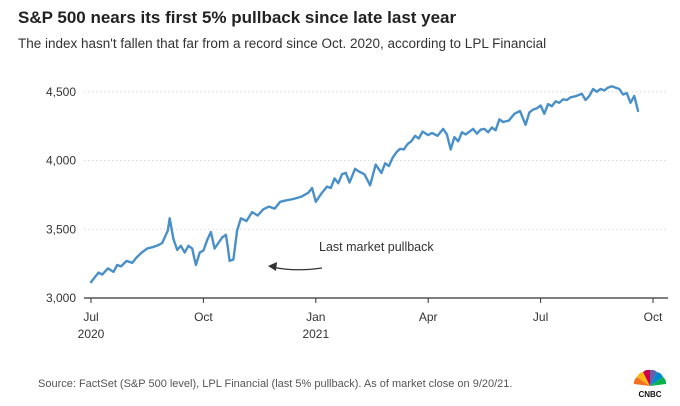 Image resolution: width=680 pixels, height=406 pixels. I want to click on y-axis: 3,000 3,500 4,000 4,500, so click(61, 195).